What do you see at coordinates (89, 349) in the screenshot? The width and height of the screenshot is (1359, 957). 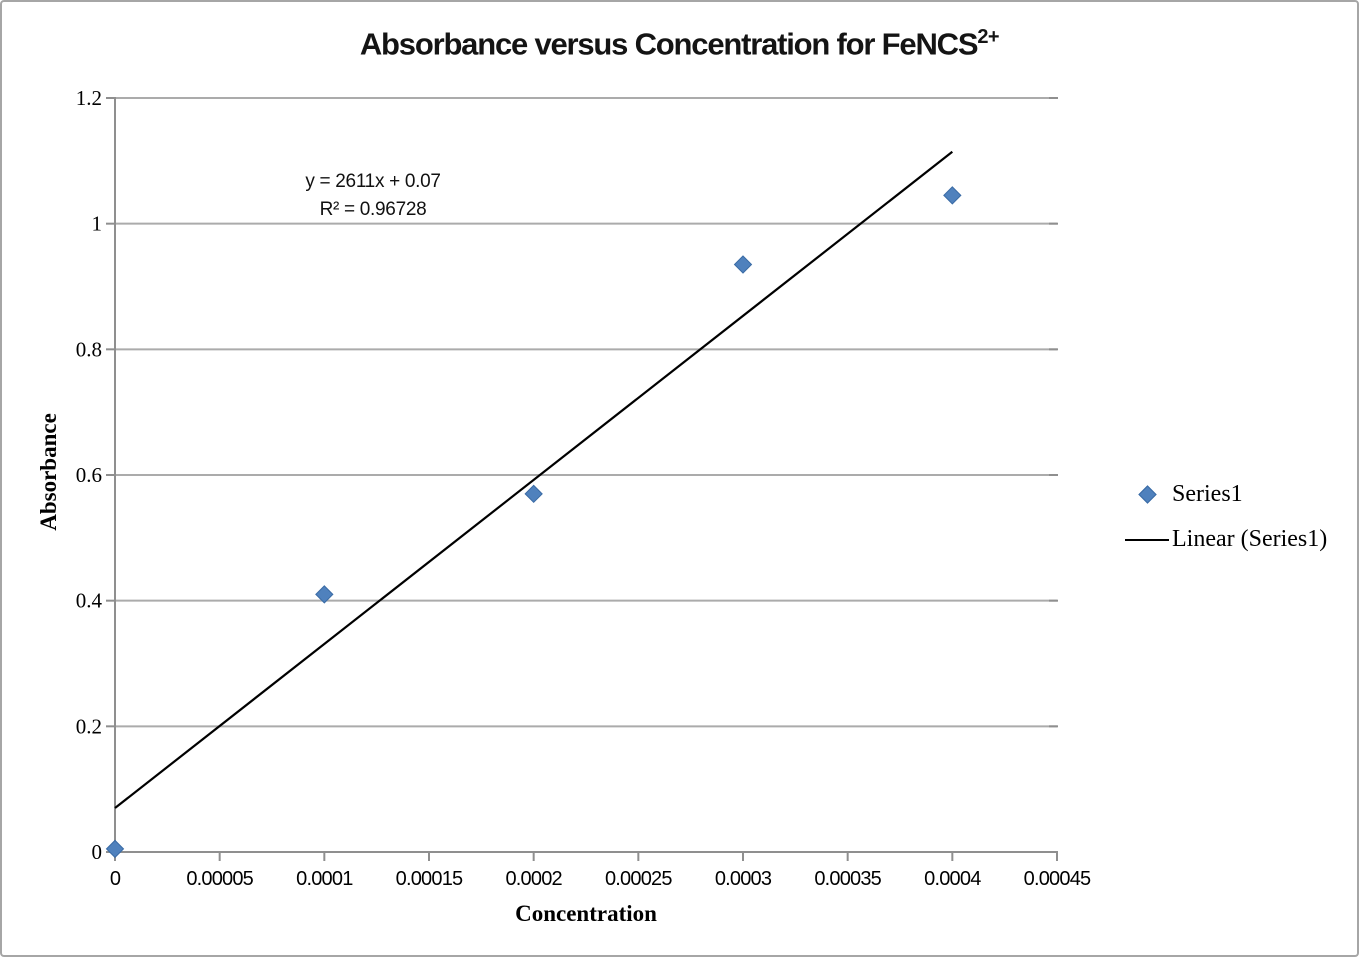 I see `y-tick-label: 0.8` at bounding box center [89, 349].